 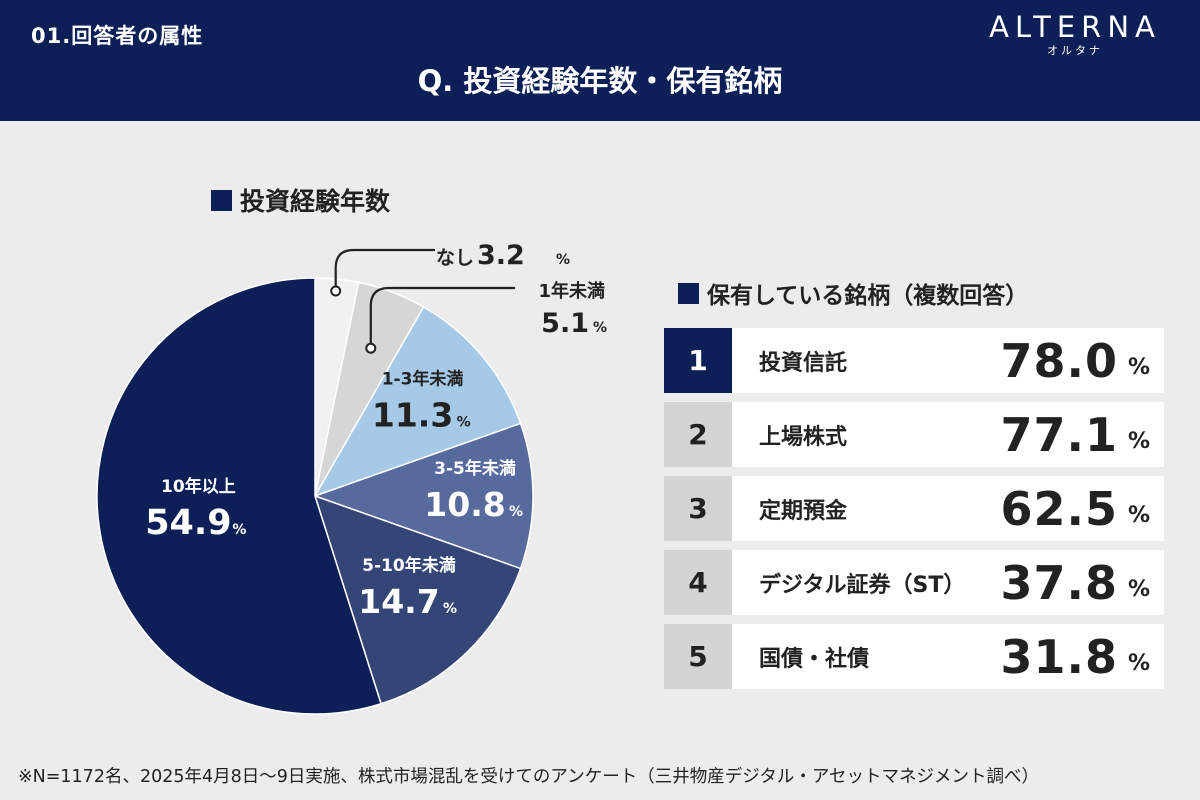 I want to click on page-title: Q. 投資経験年数・保有銘柄, so click(x=600, y=81).